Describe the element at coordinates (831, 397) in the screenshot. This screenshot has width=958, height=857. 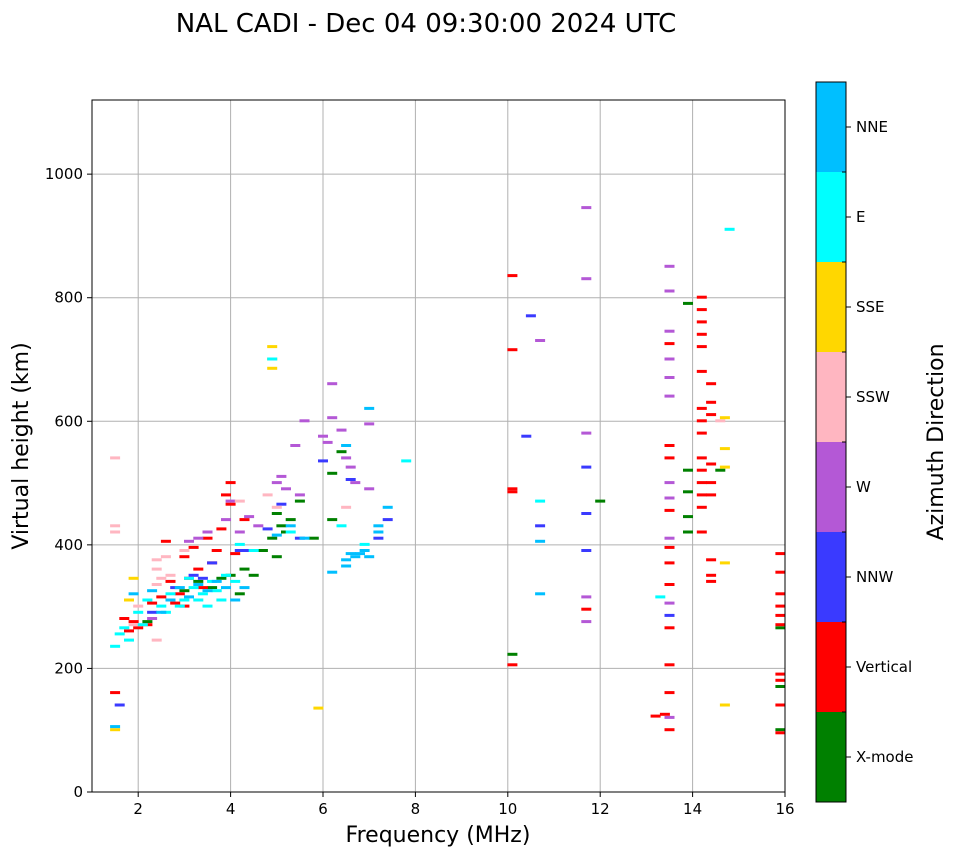
I see `colorbar-swatch` at that location.